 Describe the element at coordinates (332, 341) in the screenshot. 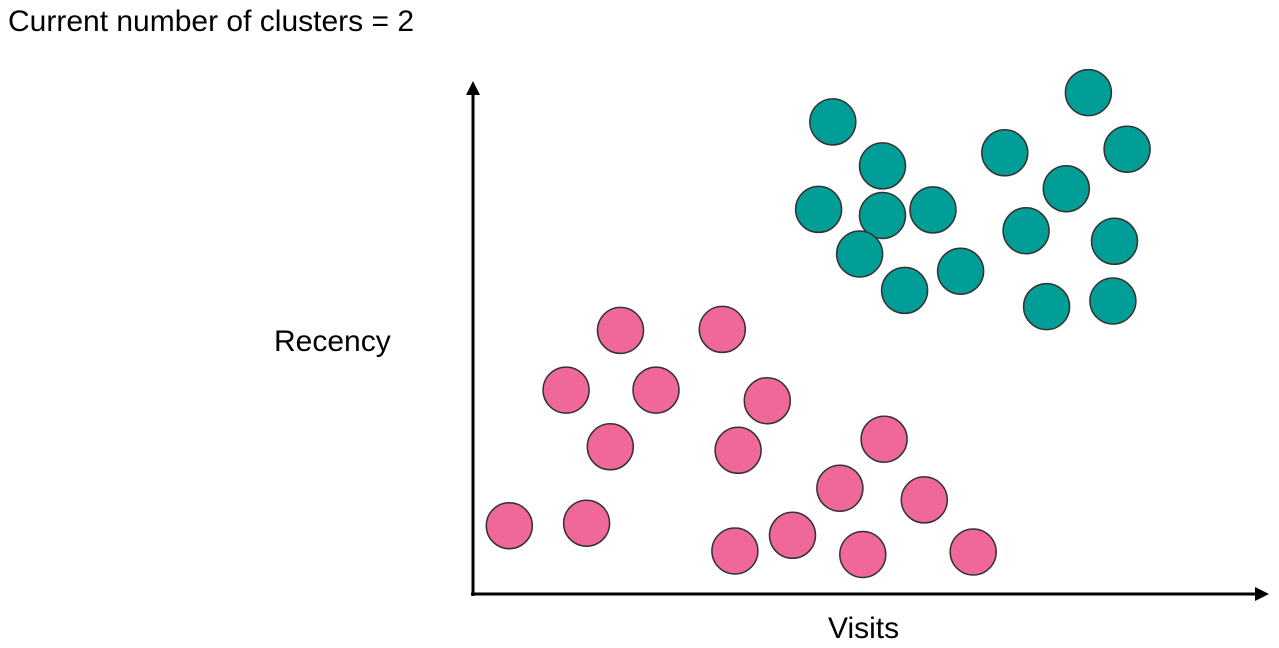

I see `y-axis-label: Recency` at that location.